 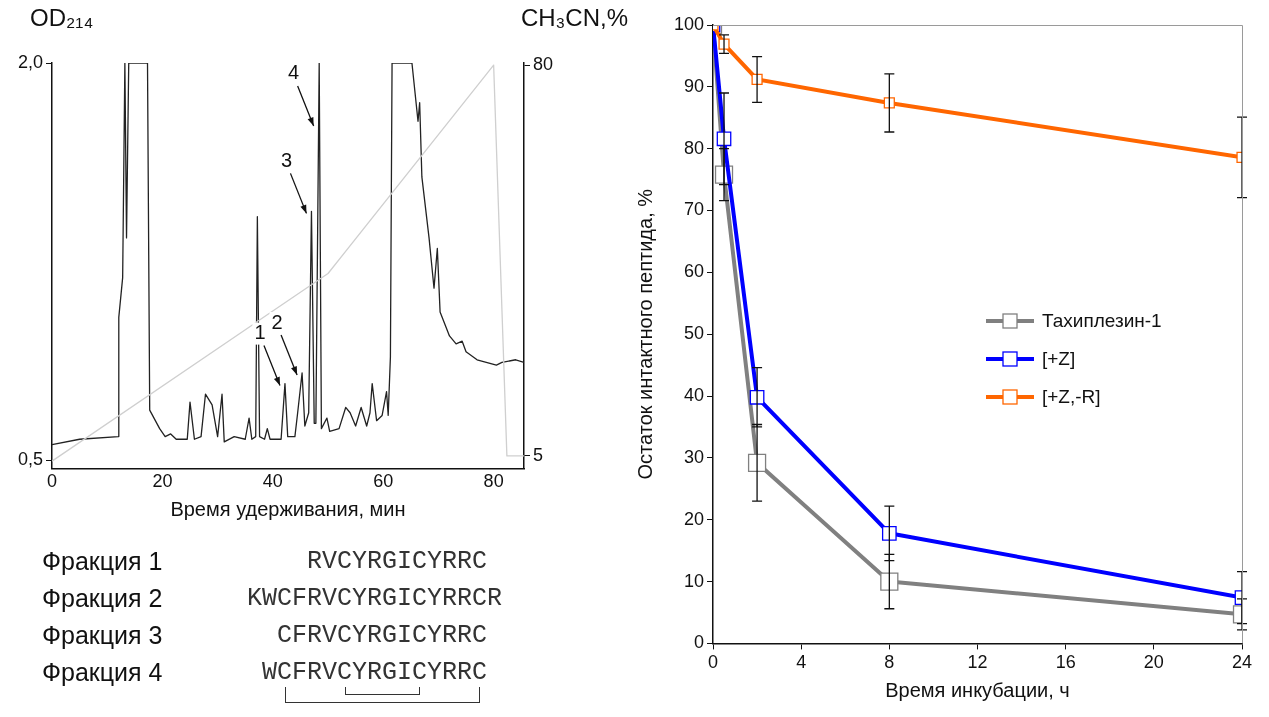 I want to click on y-tick-label: 60, so click(x=693, y=271).